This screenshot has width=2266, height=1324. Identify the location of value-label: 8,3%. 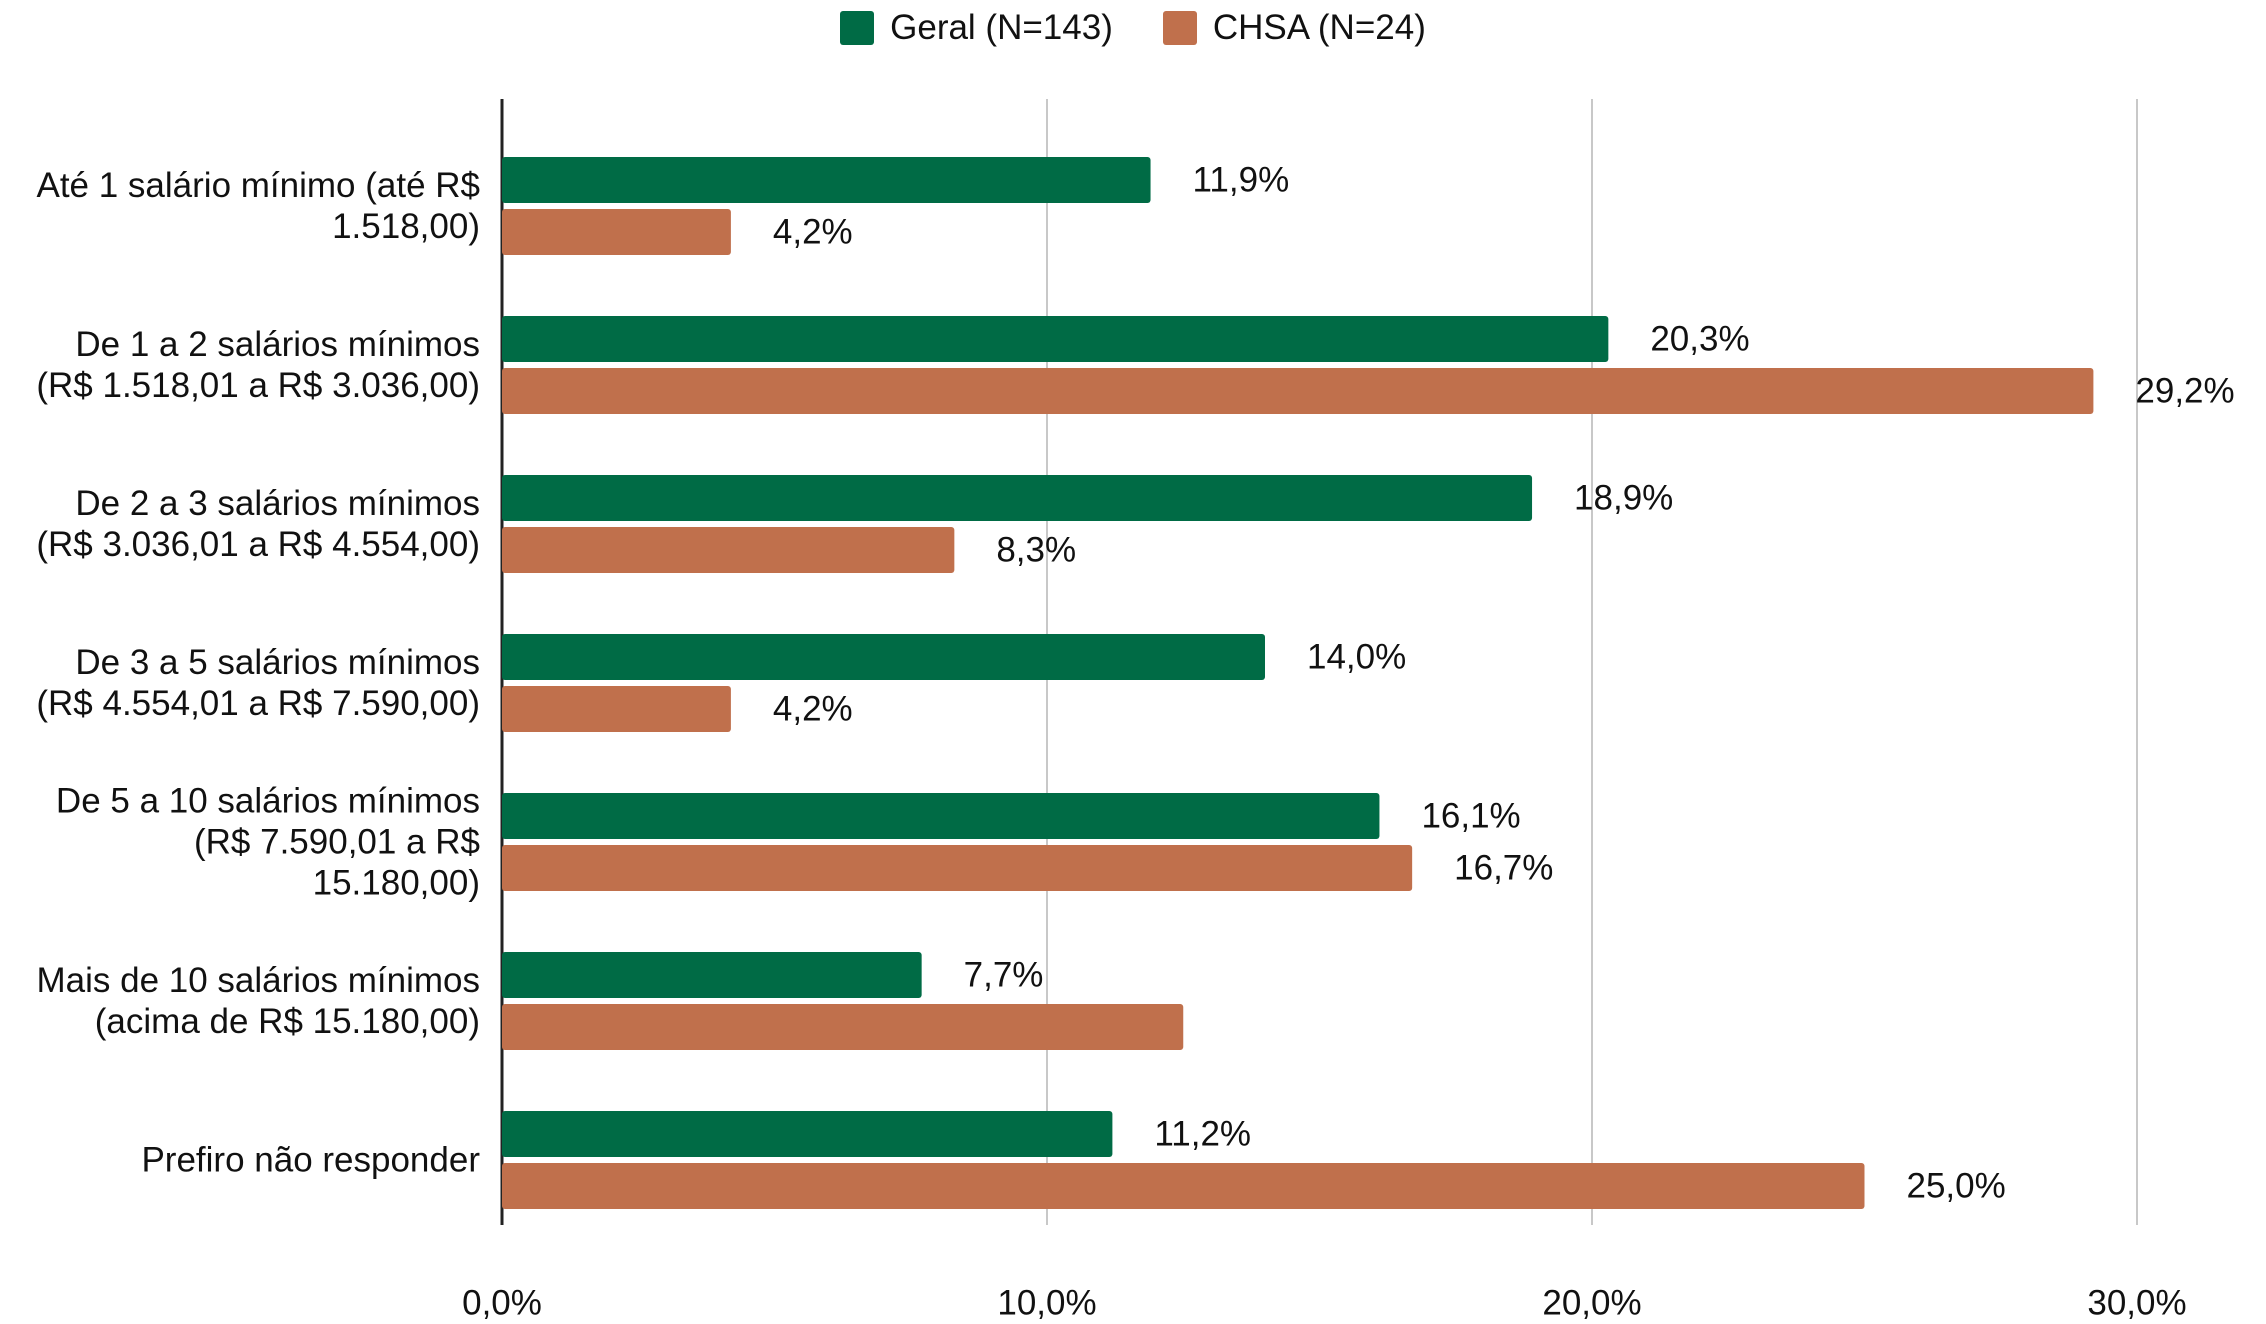
(1036, 549).